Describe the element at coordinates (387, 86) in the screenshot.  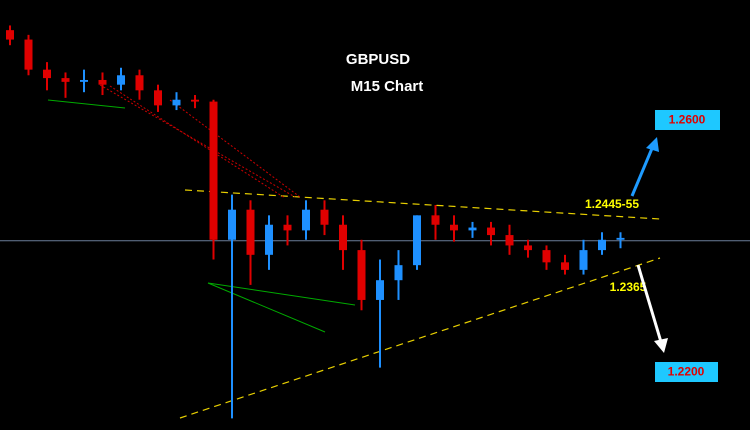
I see `chart-subtitle: M15 Chart` at that location.